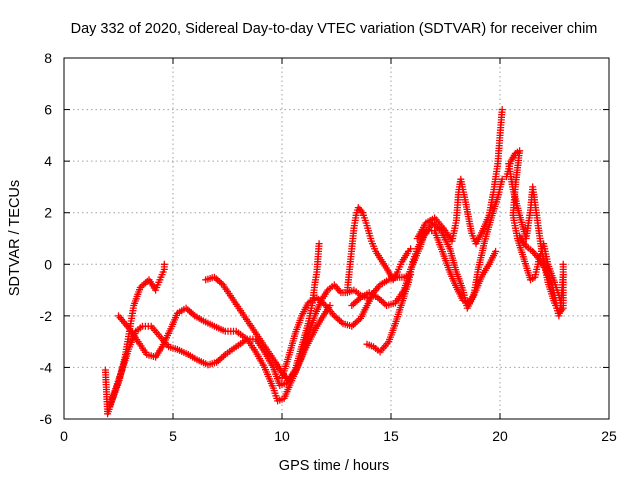 This screenshot has height=480, width=640. What do you see at coordinates (500, 436) in the screenshot?
I see `x-tick-label: 20` at bounding box center [500, 436].